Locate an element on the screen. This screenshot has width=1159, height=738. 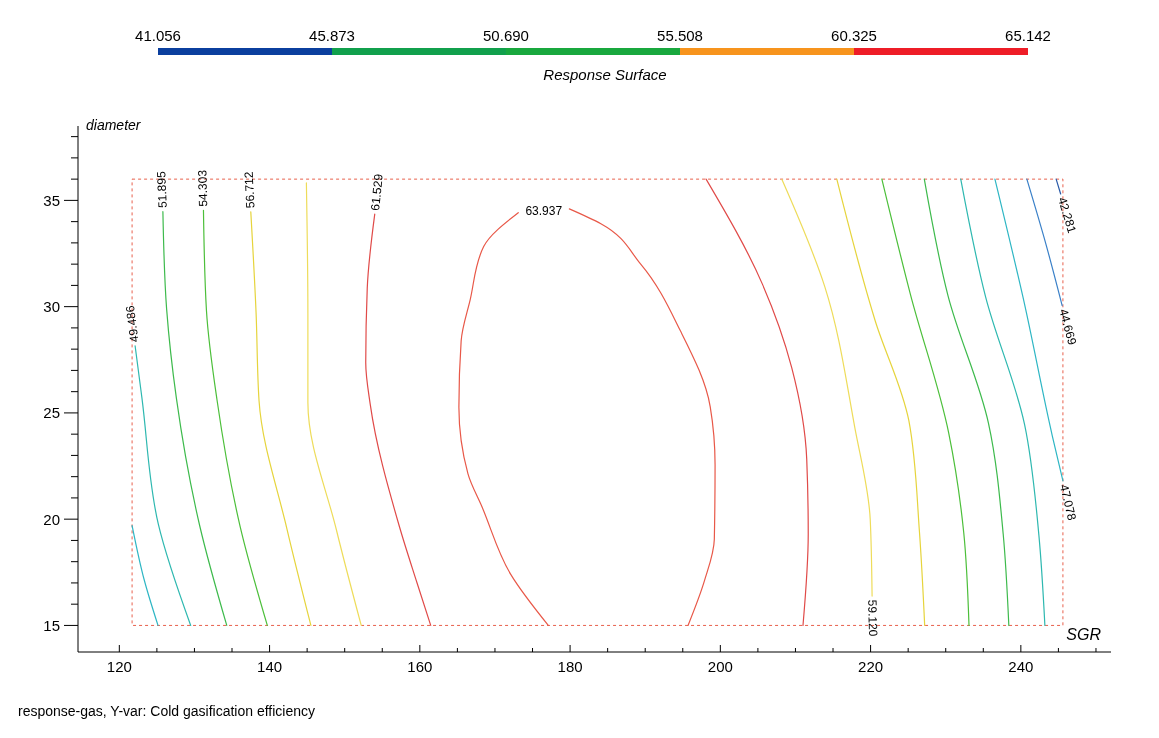
text: 49.486 is located at coordinates (132, 324).